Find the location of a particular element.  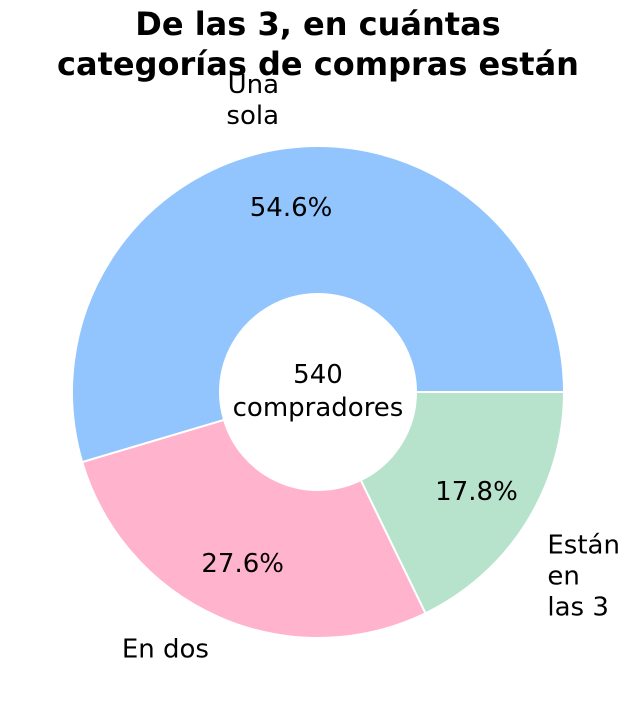

slice-percentage-label: 27.6% is located at coordinates (242, 564).